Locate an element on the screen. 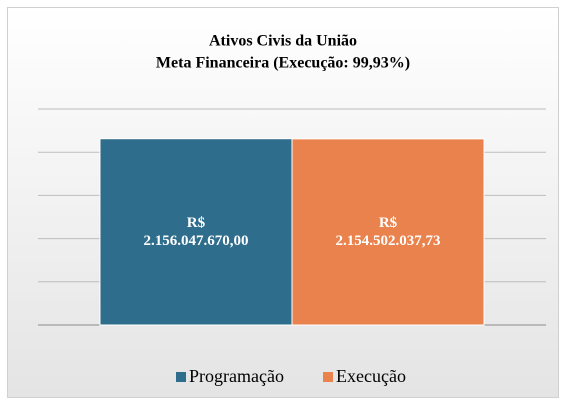  legend-label: Execução is located at coordinates (371, 376).